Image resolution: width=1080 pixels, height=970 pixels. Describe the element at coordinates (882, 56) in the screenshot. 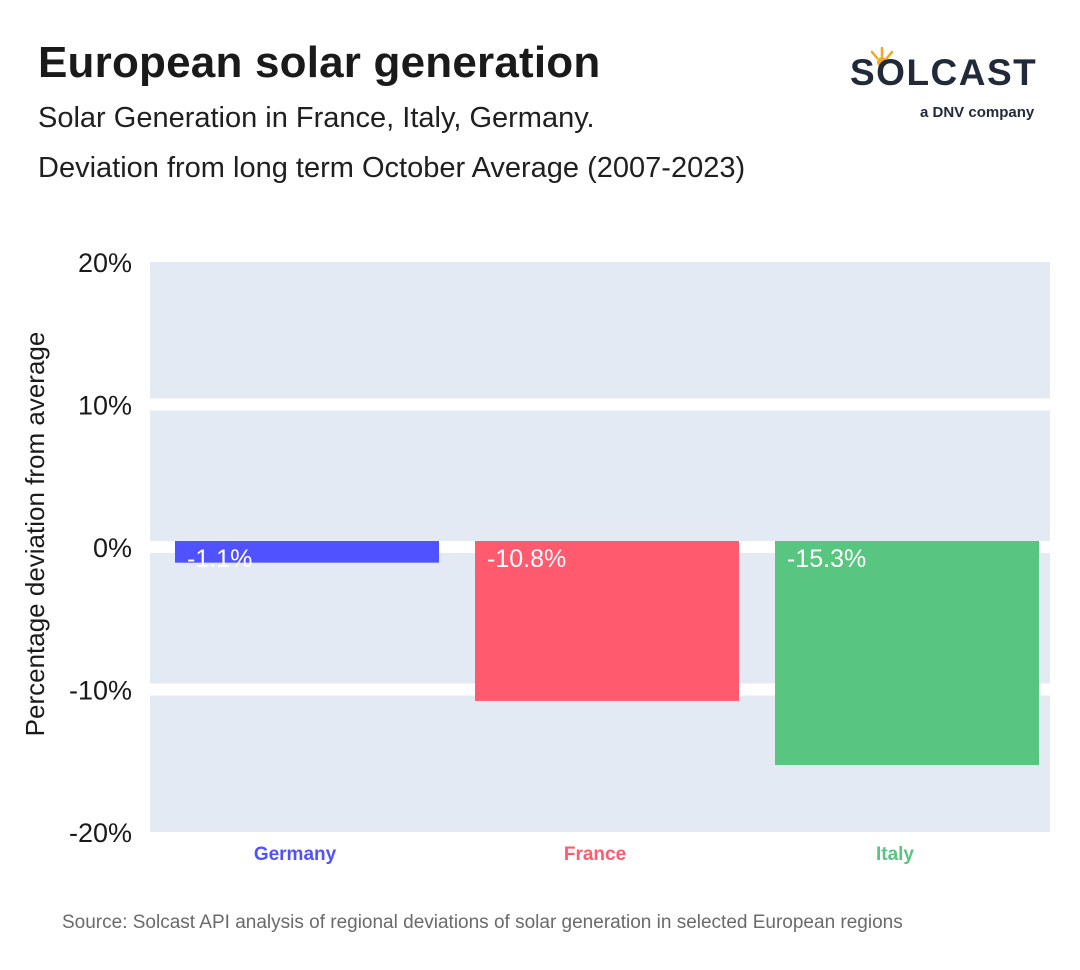

I see `sun-icon` at that location.